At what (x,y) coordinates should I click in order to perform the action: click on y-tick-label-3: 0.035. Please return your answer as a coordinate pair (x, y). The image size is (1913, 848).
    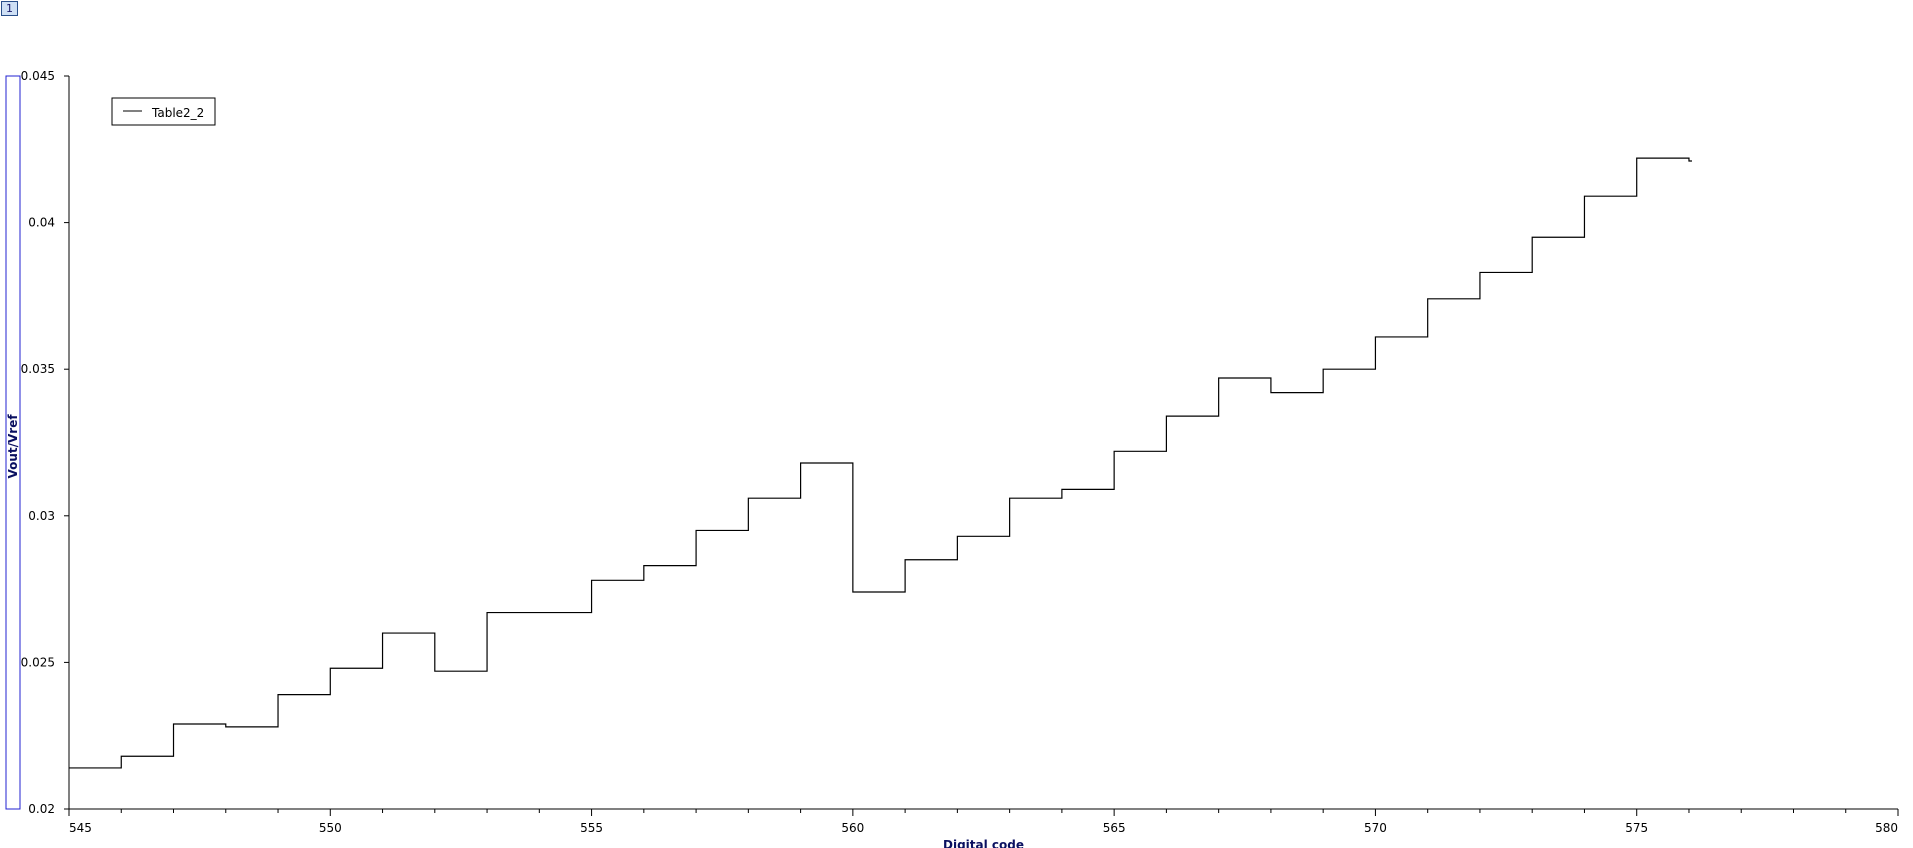
    Looking at the image, I should click on (38, 369).